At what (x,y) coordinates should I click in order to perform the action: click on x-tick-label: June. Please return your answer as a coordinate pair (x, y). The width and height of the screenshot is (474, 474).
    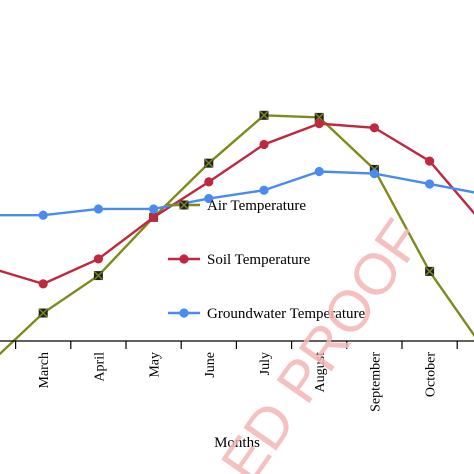
    Looking at the image, I should click on (210, 365).